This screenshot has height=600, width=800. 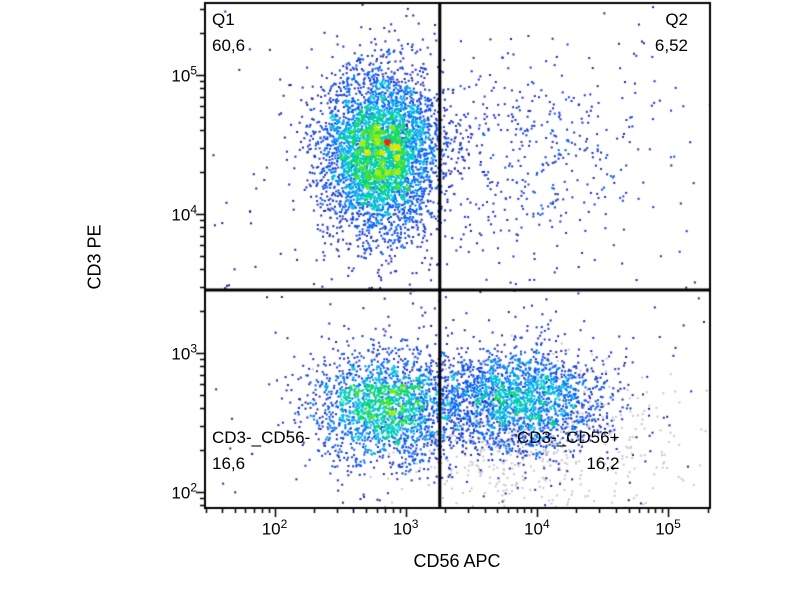 I want to click on quadrant-q1-percent: 60,6, so click(x=229, y=45).